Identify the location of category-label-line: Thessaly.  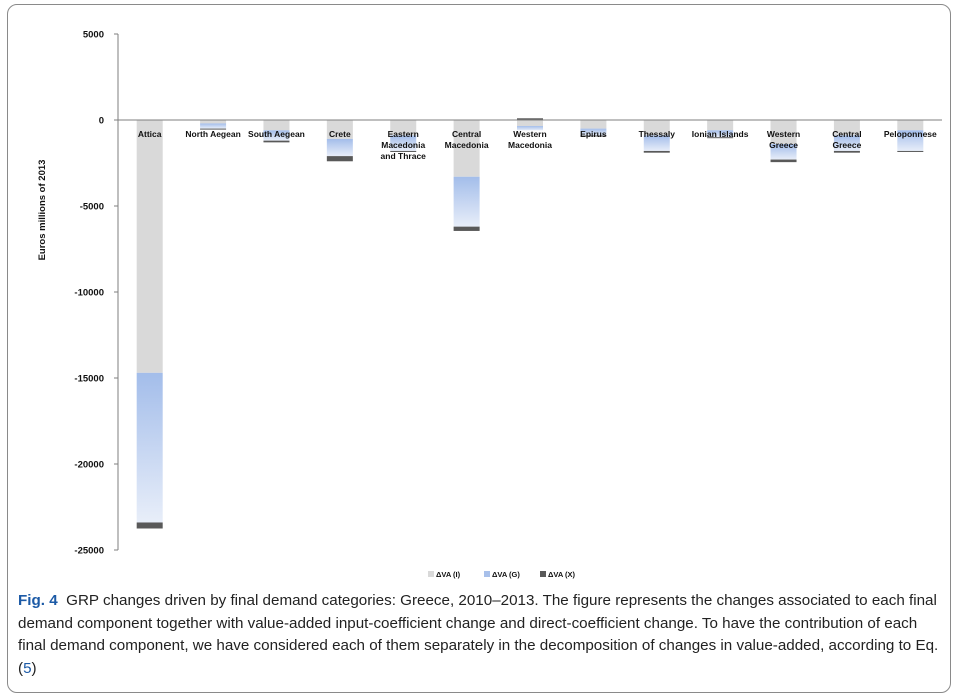
(657, 134).